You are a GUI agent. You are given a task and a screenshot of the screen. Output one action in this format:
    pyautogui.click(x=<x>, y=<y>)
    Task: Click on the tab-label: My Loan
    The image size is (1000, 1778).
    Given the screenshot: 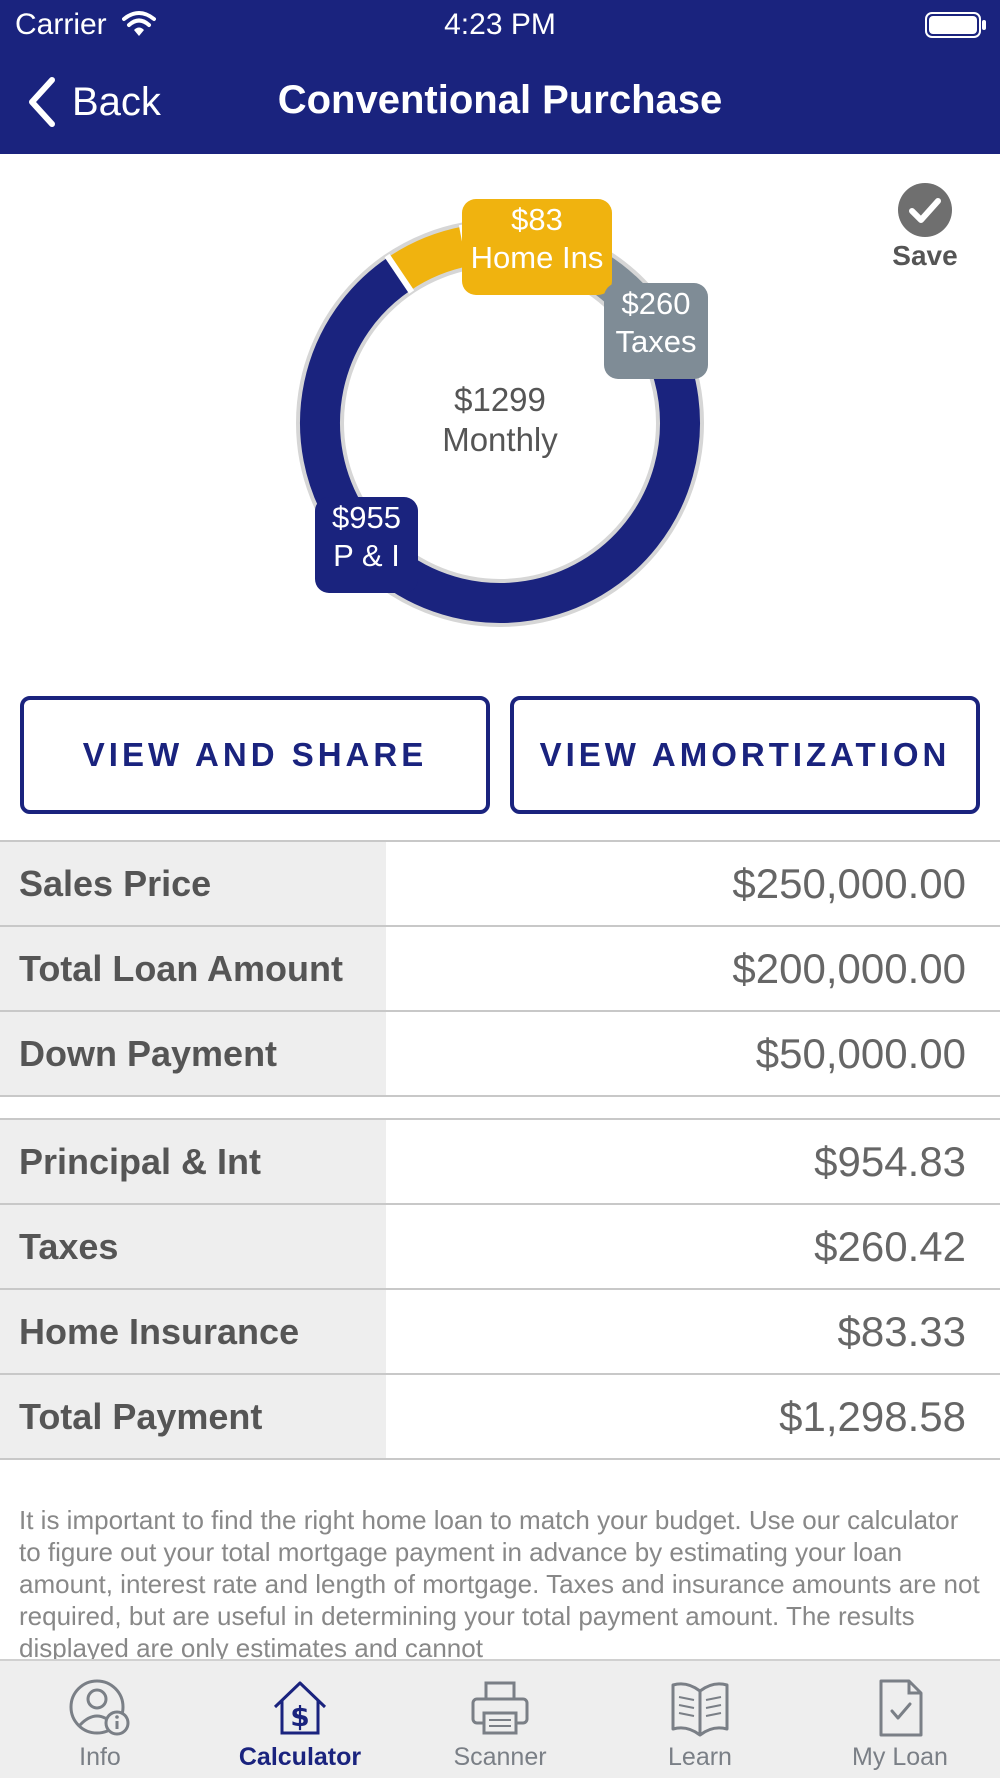 What is the action you would take?
    pyautogui.click(x=900, y=1757)
    